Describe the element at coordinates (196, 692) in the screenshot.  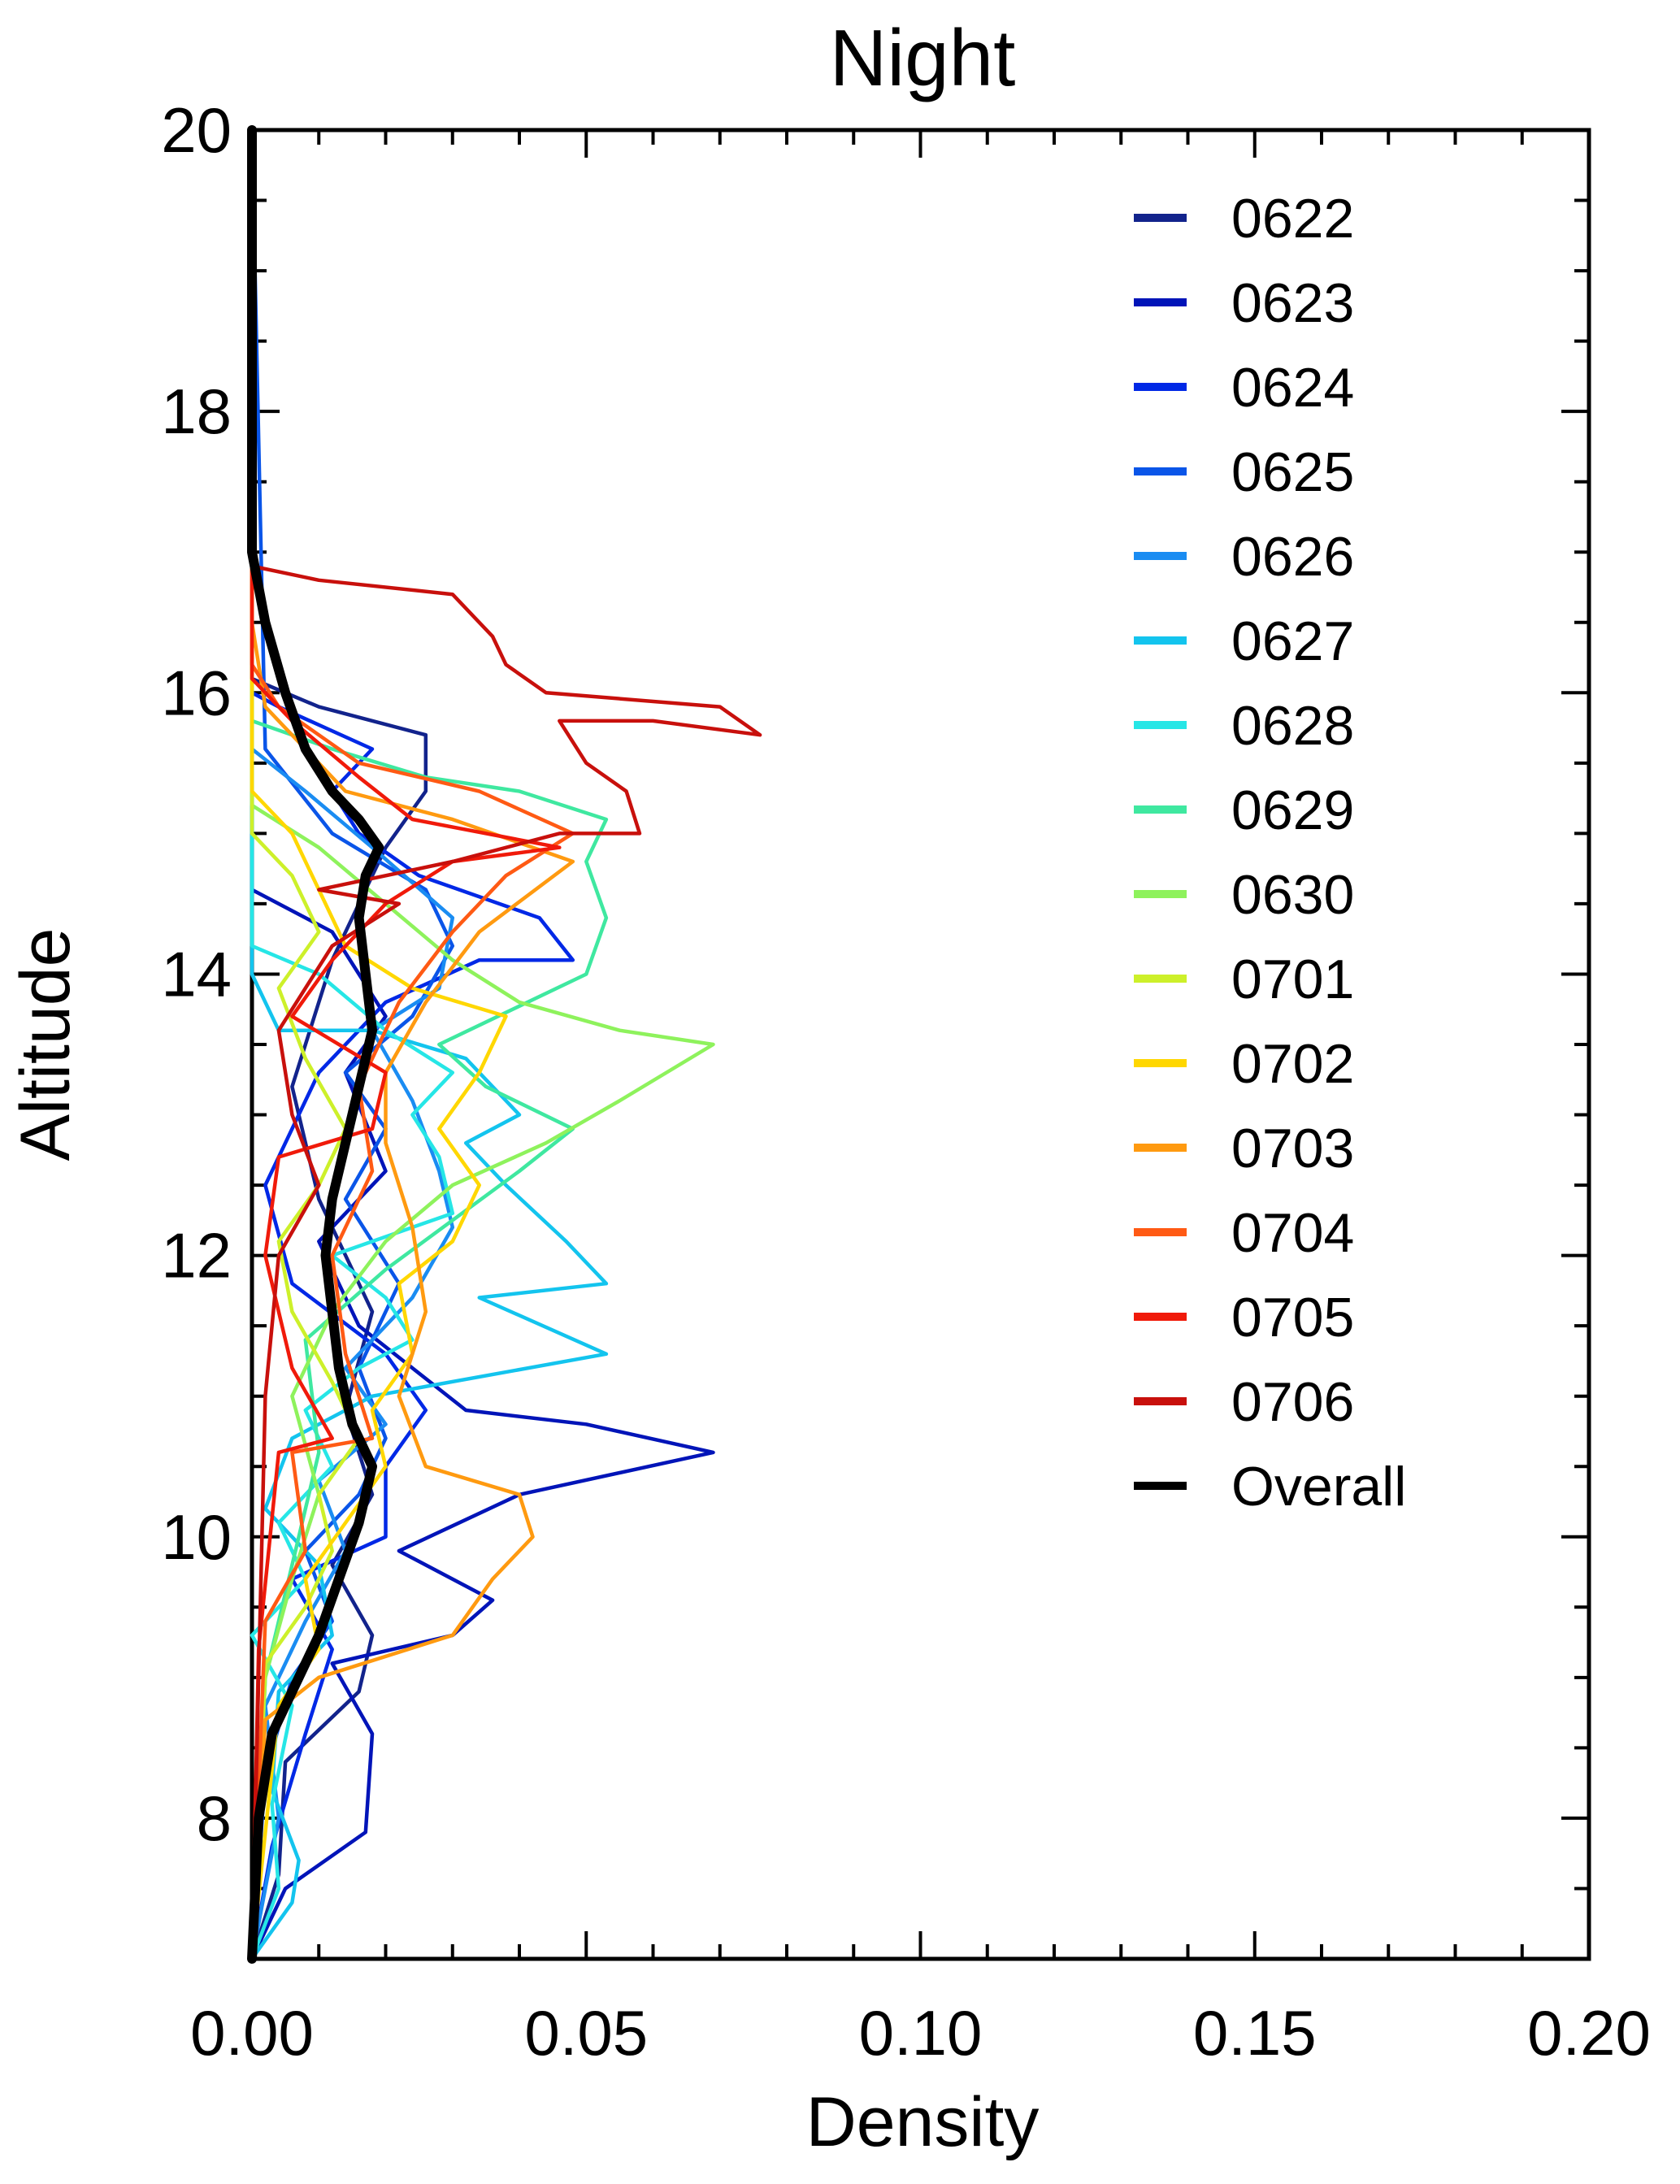
I see `y-tick-label: 16` at that location.